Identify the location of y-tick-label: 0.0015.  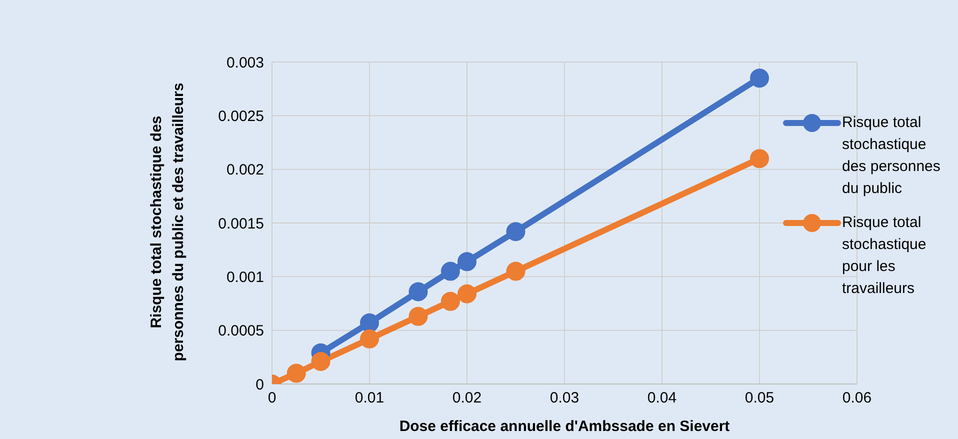
(241, 223).